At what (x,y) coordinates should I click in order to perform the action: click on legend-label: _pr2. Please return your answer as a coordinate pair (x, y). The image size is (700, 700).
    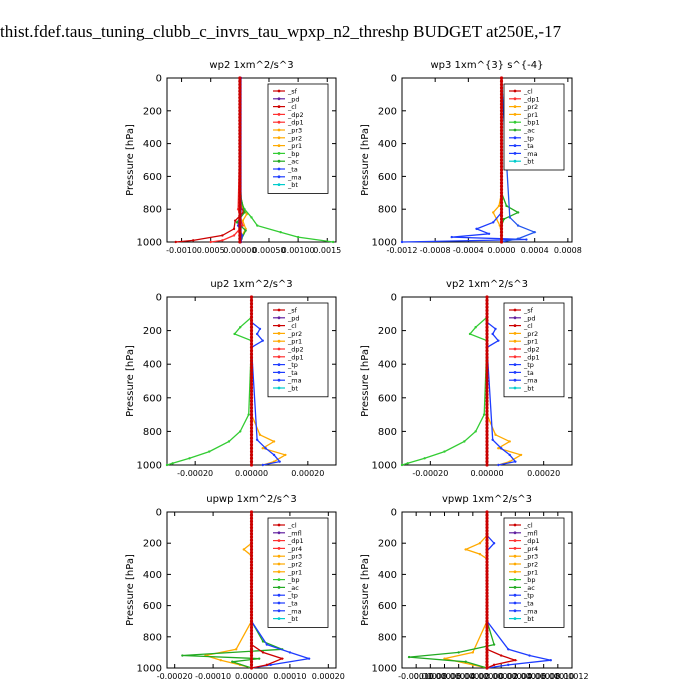
    Looking at the image, I should click on (294, 138).